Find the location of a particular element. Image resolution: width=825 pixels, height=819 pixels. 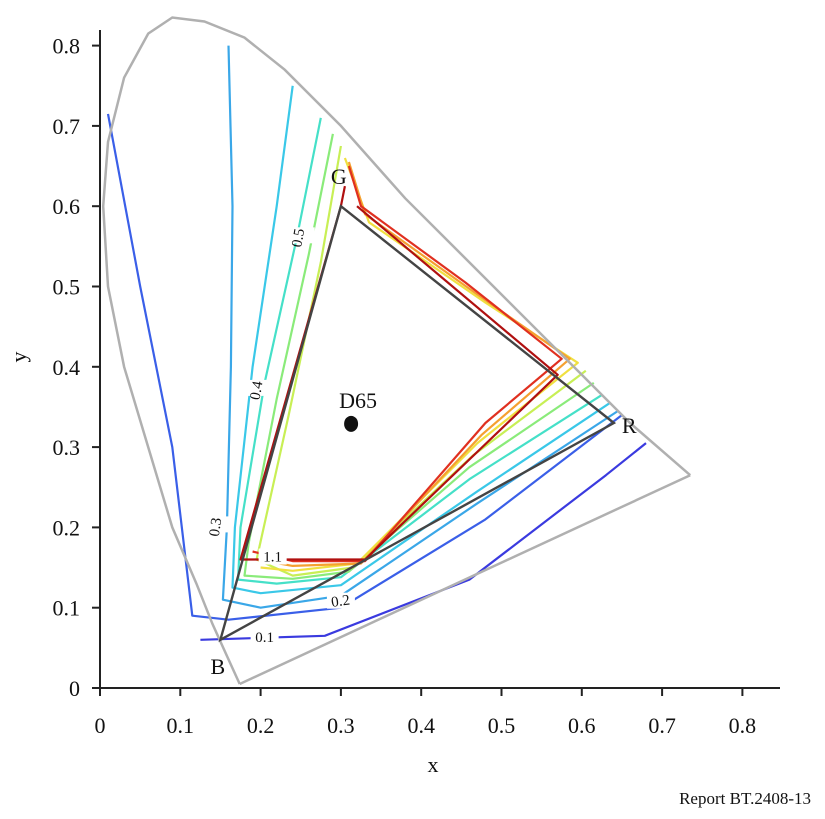

y-tick-label-4: 0.4 is located at coordinates (67, 367).